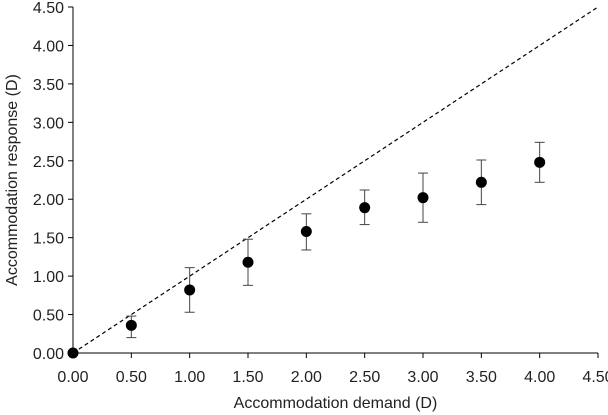 The height and width of the screenshot is (415, 608). What do you see at coordinates (12, 180) in the screenshot?
I see `y-axis-title: Accommodation response (D)` at bounding box center [12, 180].